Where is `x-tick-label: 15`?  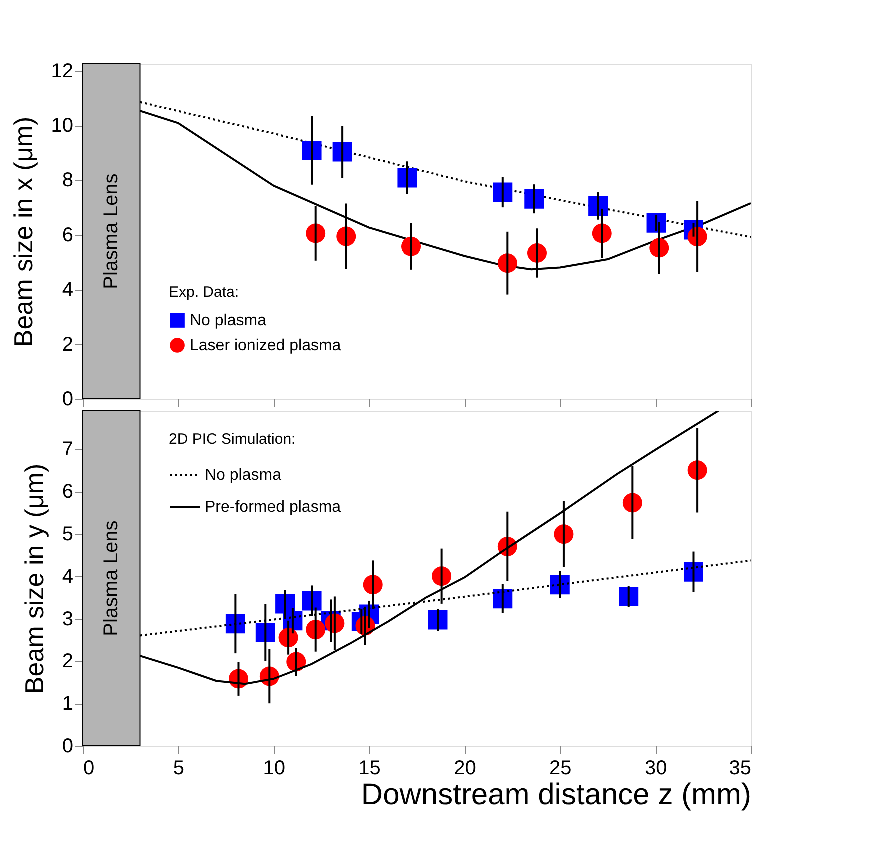 x-tick-label: 15 is located at coordinates (369, 769).